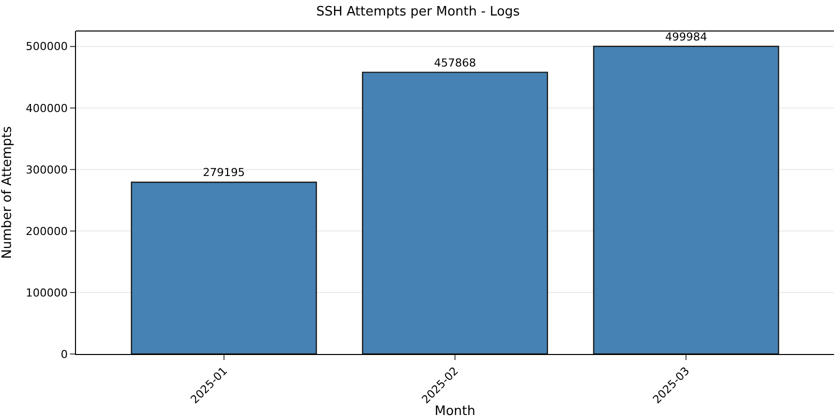 Image resolution: width=836 pixels, height=419 pixels. I want to click on y-tick-label: 0, so click(64, 354).